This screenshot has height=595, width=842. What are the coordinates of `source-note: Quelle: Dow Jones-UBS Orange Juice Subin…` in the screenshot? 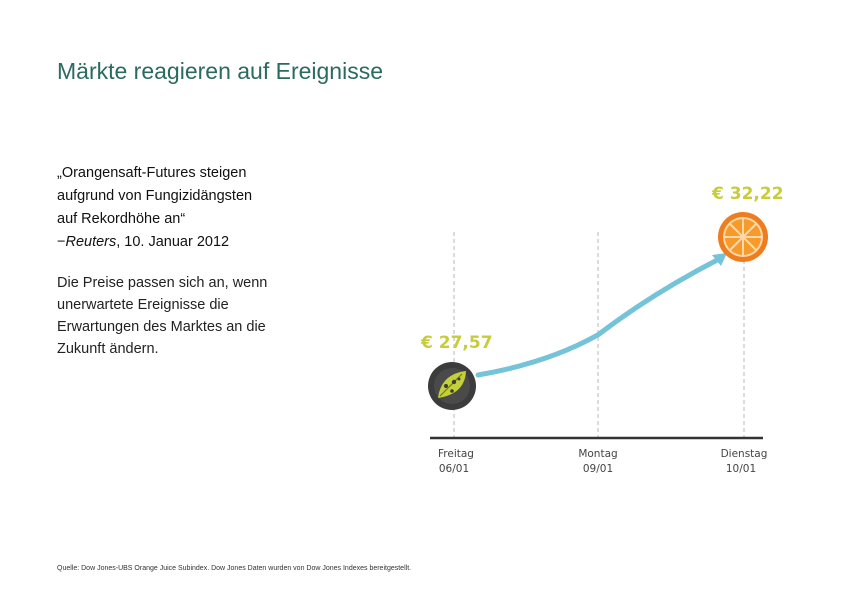 It's located at (234, 568).